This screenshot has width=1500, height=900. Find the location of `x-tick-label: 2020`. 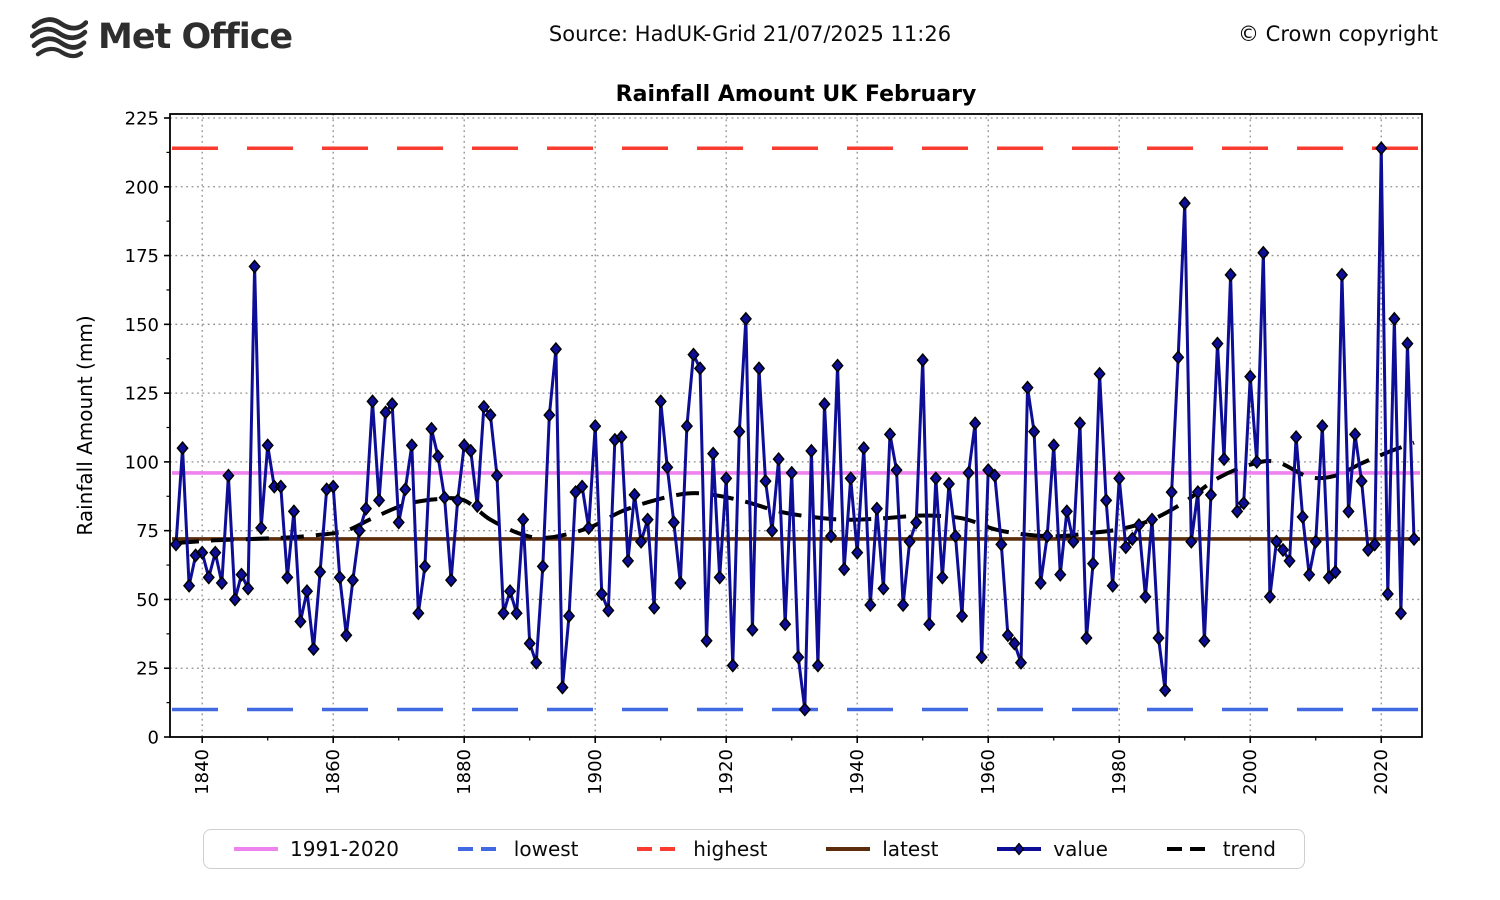

x-tick-label: 2020 is located at coordinates (1381, 772).